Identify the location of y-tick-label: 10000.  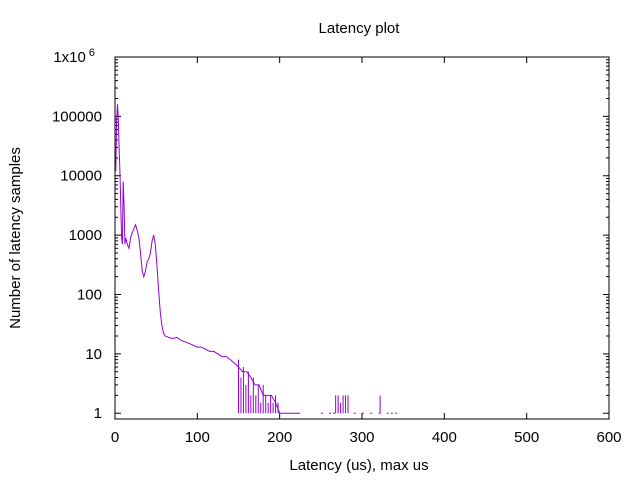
(81, 176).